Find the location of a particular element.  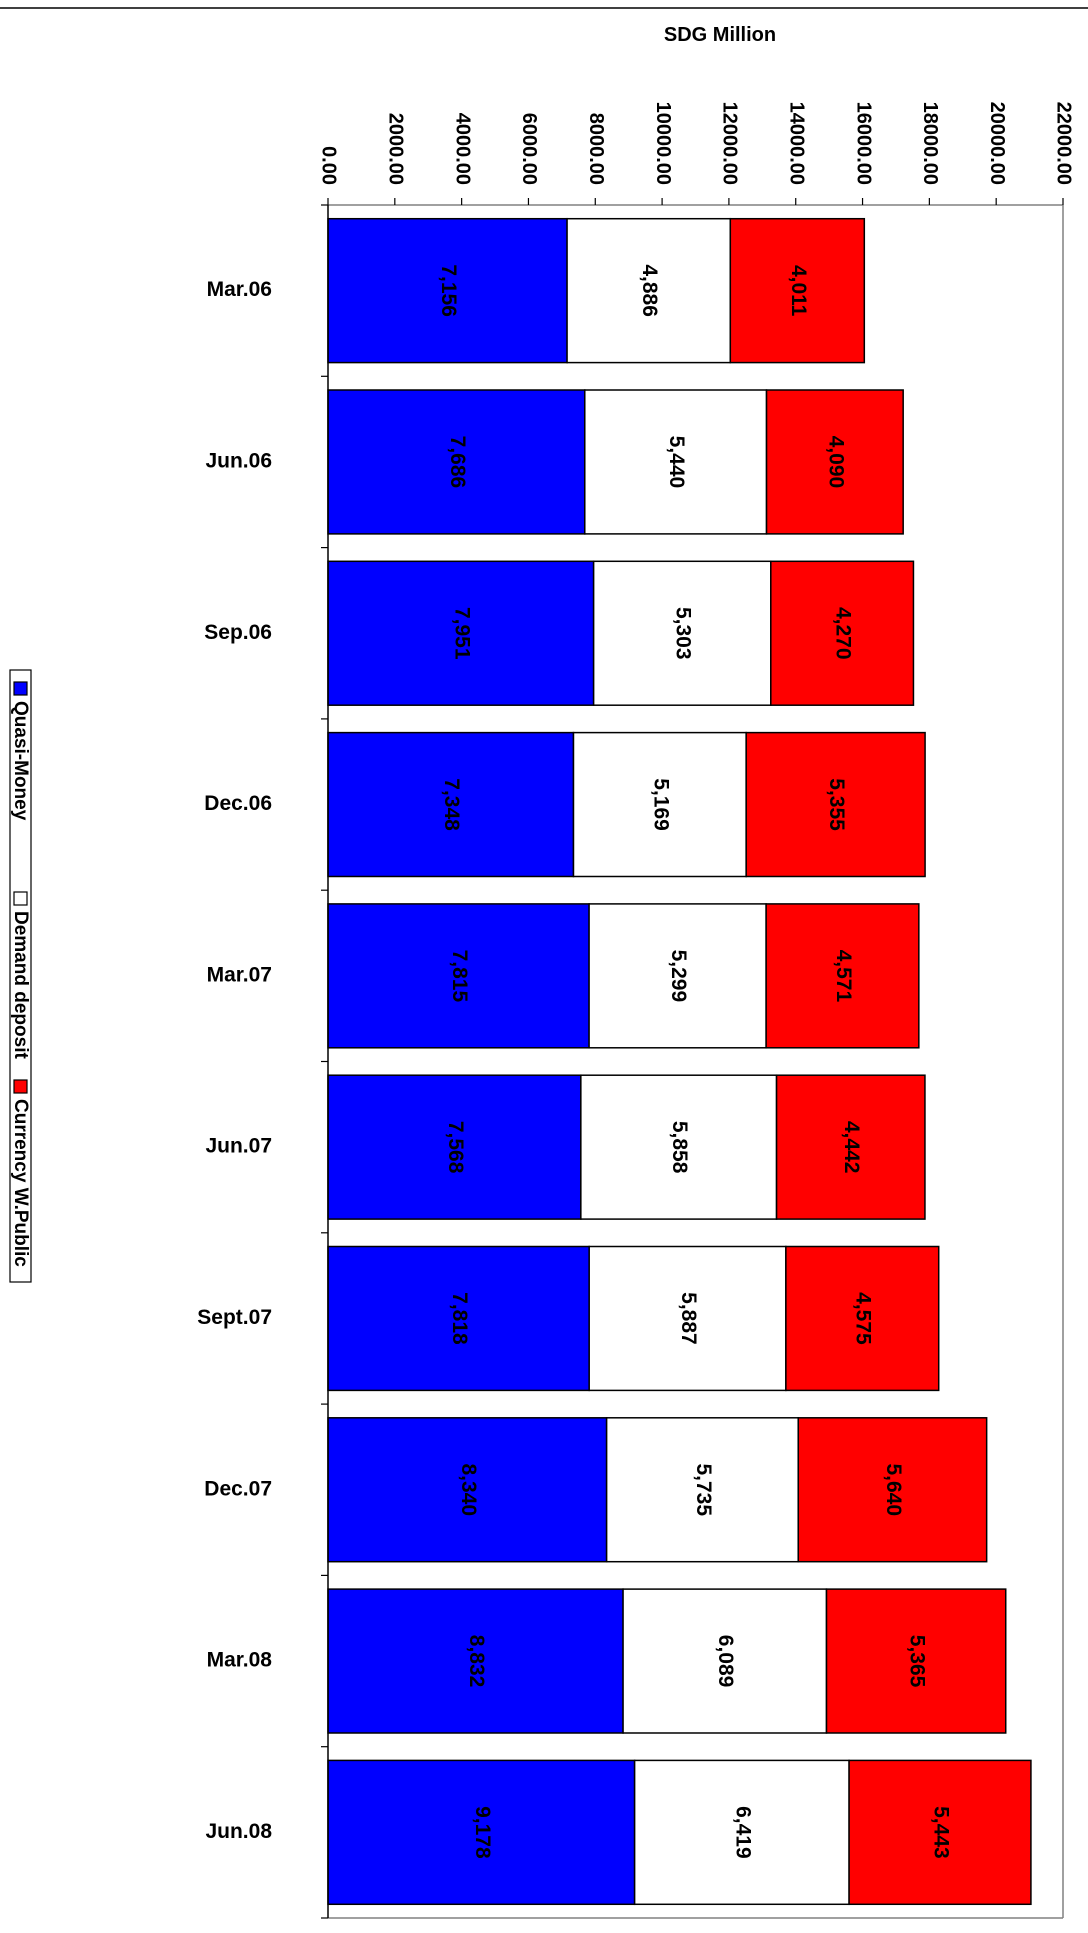

data-label-currency-w-public: 4,090 is located at coordinates (835, 462).